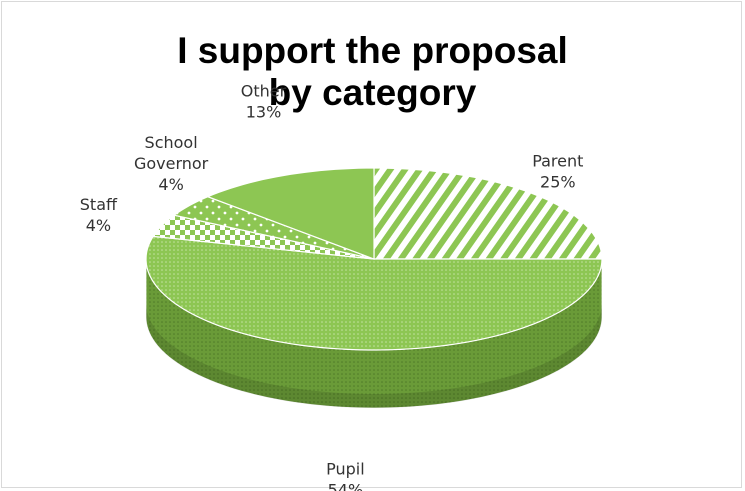 The height and width of the screenshot is (491, 745). What do you see at coordinates (264, 102) in the screenshot?
I see `slice-label-other: Other 13%` at bounding box center [264, 102].